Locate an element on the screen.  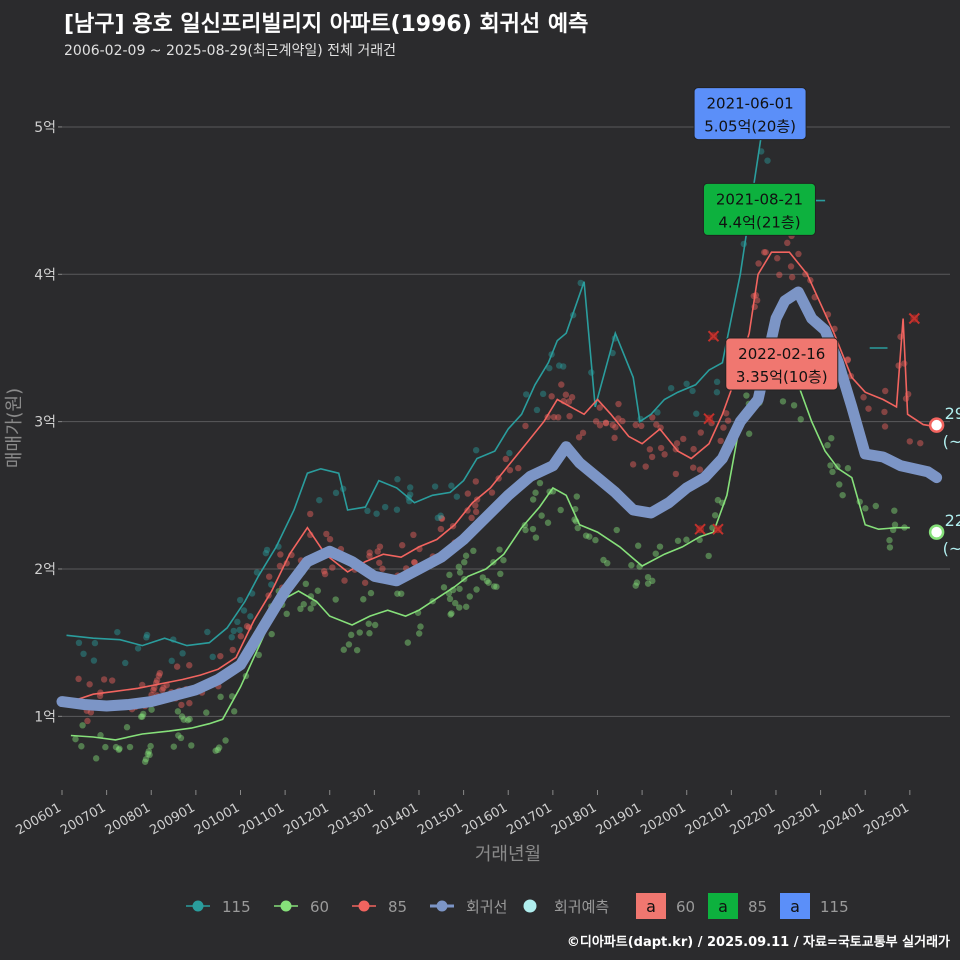
x-tick-label: 201701 is located at coordinates (529, 819).